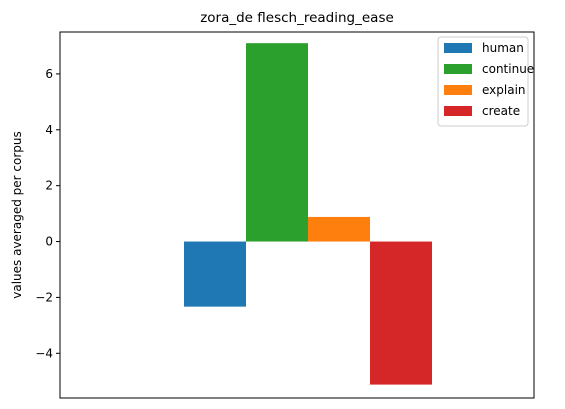 The image size is (565, 409). I want to click on bar-create, so click(401, 313).